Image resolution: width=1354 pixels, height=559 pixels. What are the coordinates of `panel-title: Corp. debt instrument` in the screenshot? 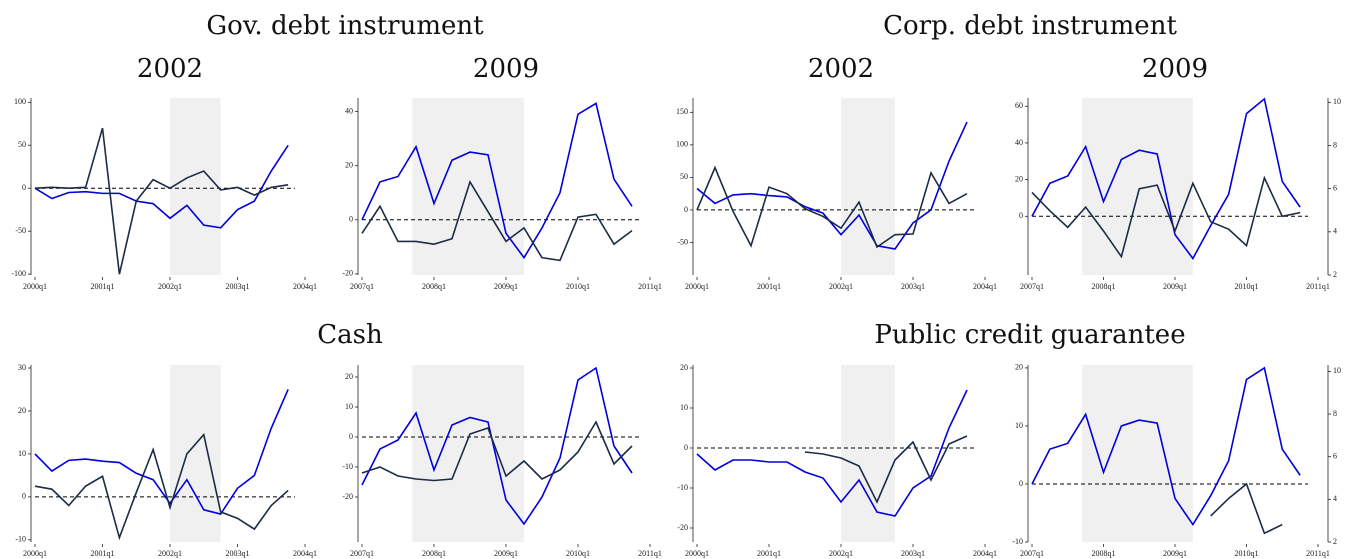 It's located at (1030, 26).